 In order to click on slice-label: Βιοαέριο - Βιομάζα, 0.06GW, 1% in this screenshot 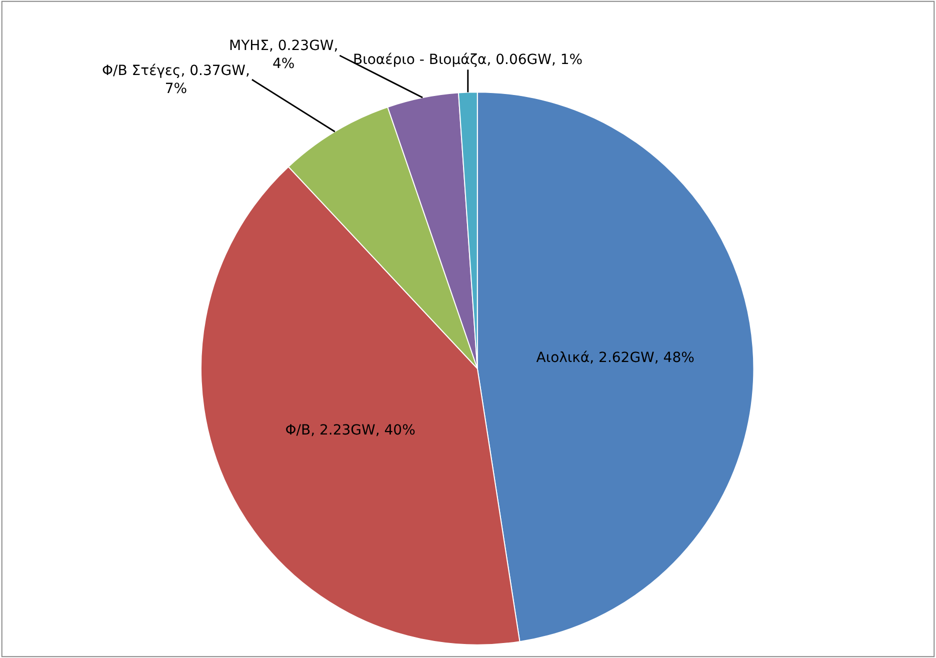, I will do `click(468, 60)`.